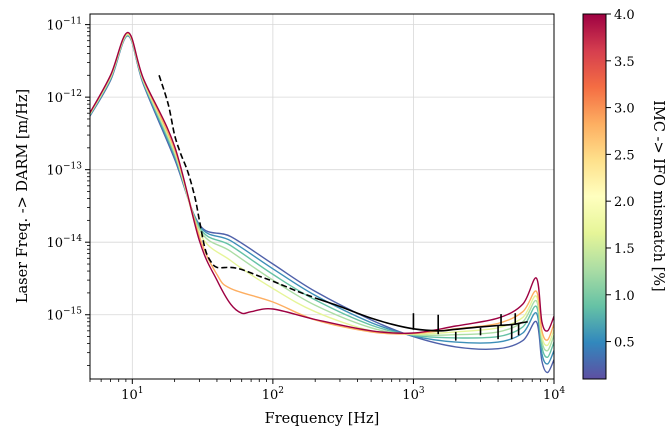 This screenshot has width=670, height=431. Describe the element at coordinates (624, 109) in the screenshot. I see `colorbar-tick-label: 3.0` at that location.